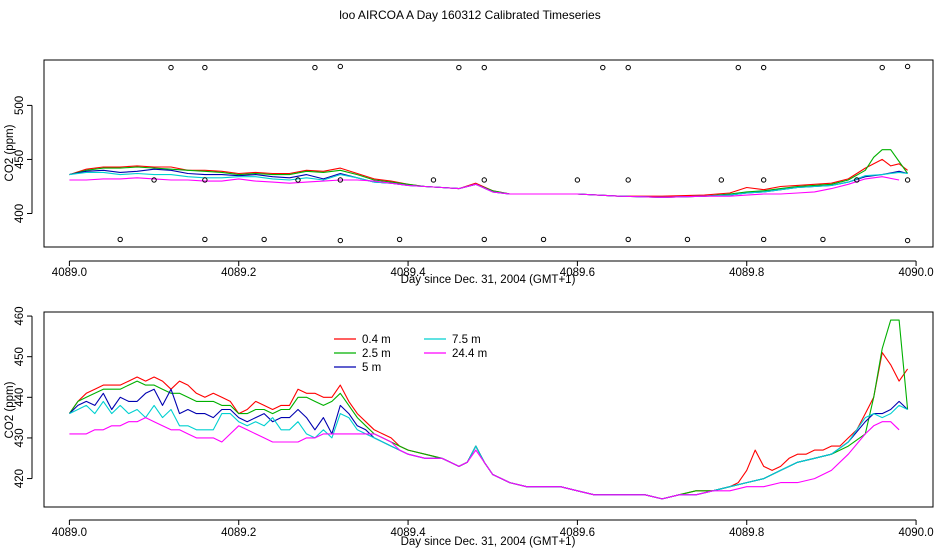 This screenshot has width=950, height=550. I want to click on bottom-x-axis: 4089.0 4089.2 4089.4 4089.6 4089.8 4090.0, so click(493, 529).